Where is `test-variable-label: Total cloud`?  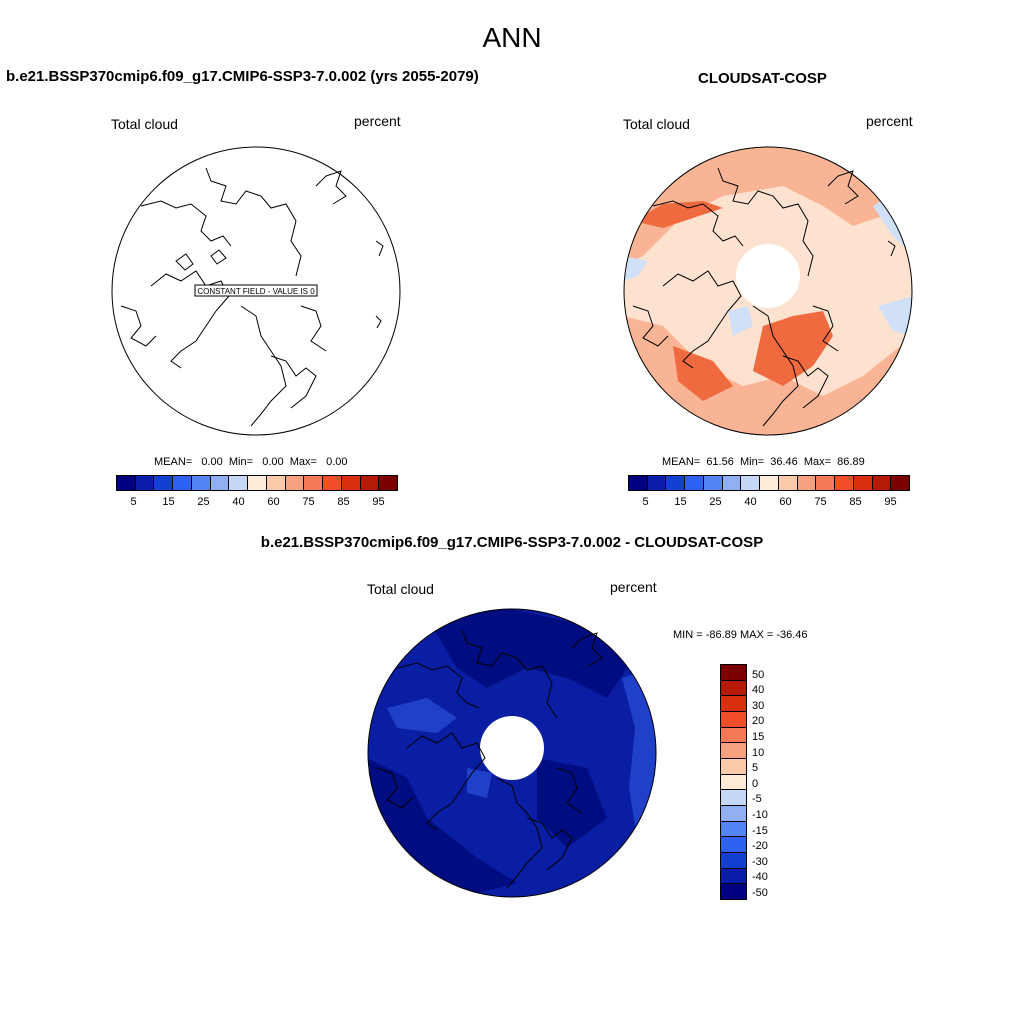 test-variable-label: Total cloud is located at coordinates (144, 124).